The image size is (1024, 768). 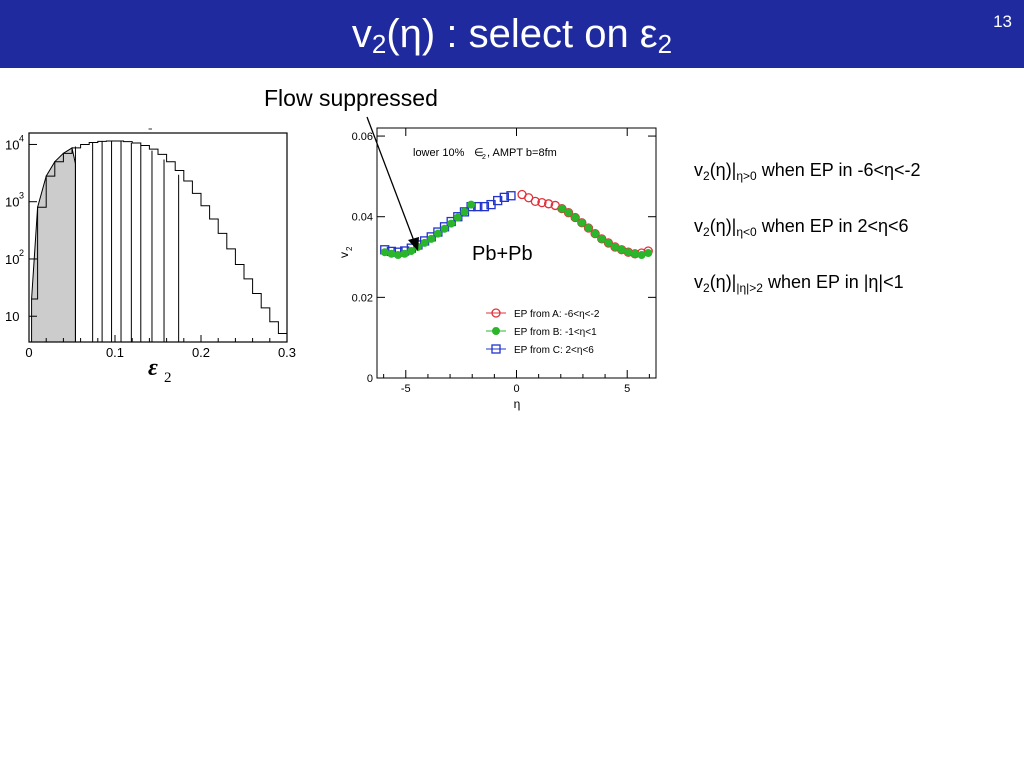 I want to click on histogram-y-tick-exponent: 3, so click(x=21, y=196).